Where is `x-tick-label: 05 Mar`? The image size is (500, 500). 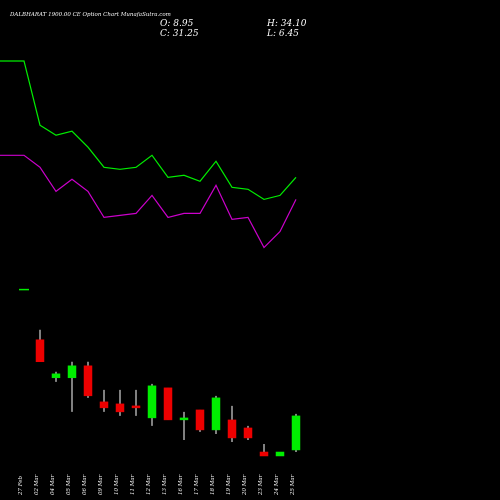
x-tick-label: 05 Mar is located at coordinates (69, 484).